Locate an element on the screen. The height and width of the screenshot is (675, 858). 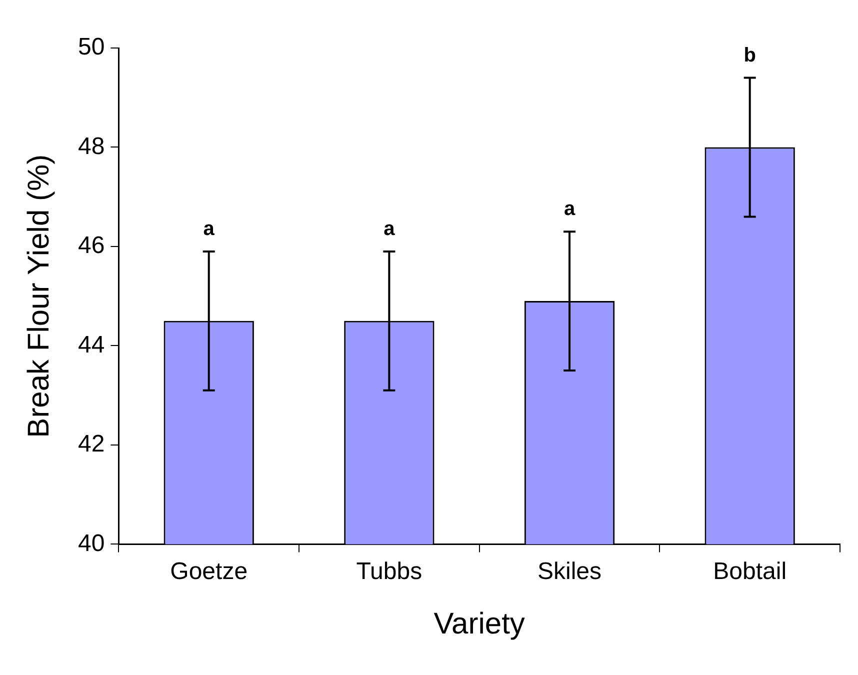
y-tick-label: 40 is located at coordinates (91, 543).